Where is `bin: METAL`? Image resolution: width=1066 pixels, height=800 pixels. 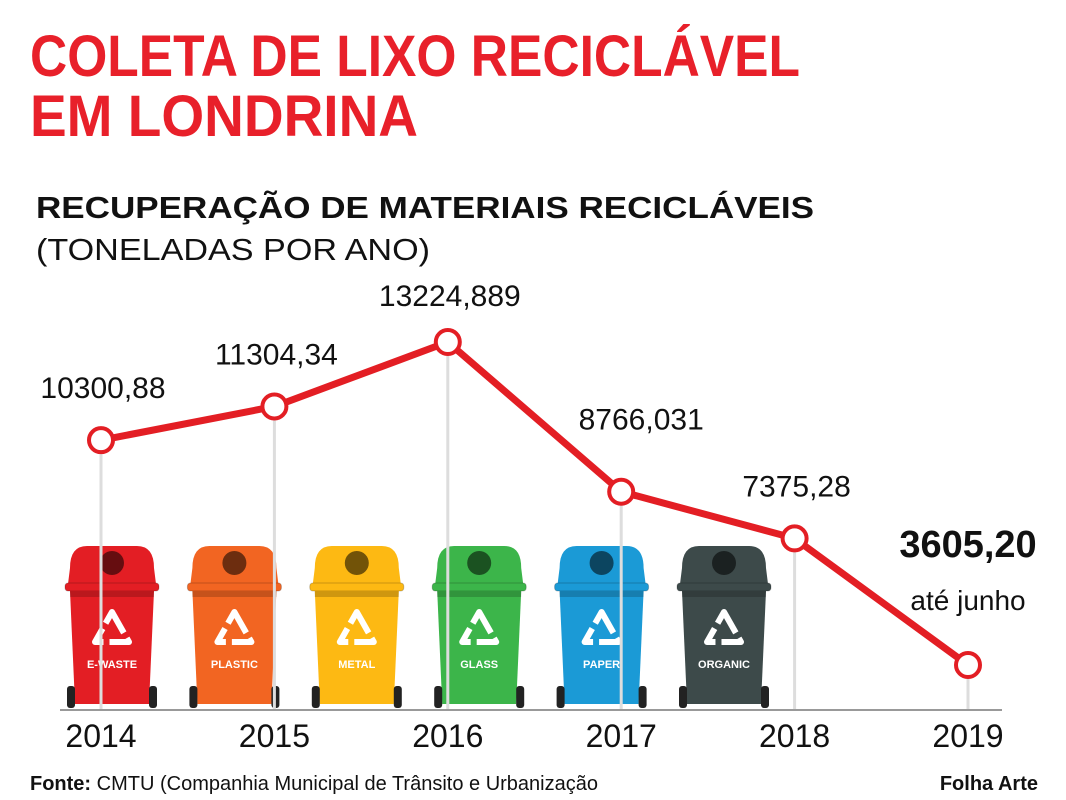 bin: METAL is located at coordinates (357, 627).